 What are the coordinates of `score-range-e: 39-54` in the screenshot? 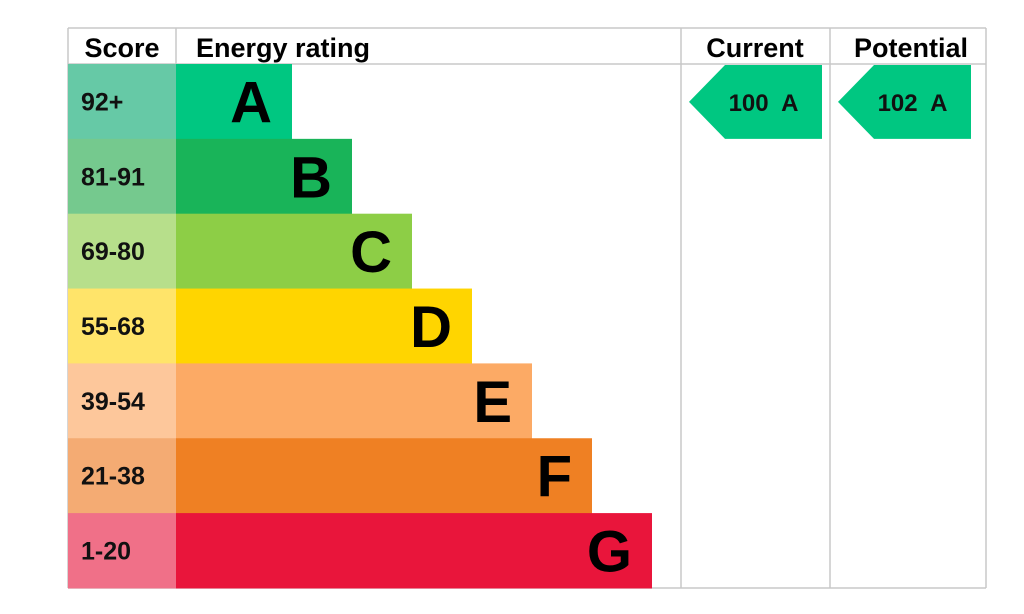 It's located at (113, 402).